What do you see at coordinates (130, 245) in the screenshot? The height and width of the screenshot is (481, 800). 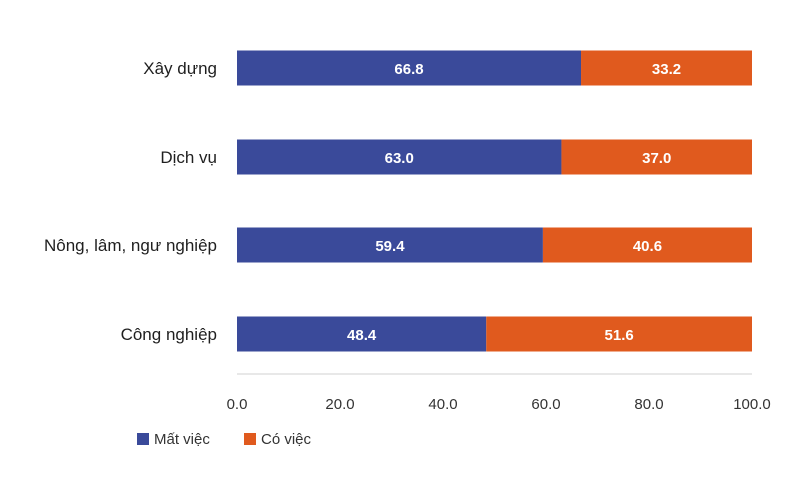 I see `category-label: Nông, lâm, ngư nghiệp` at bounding box center [130, 245].